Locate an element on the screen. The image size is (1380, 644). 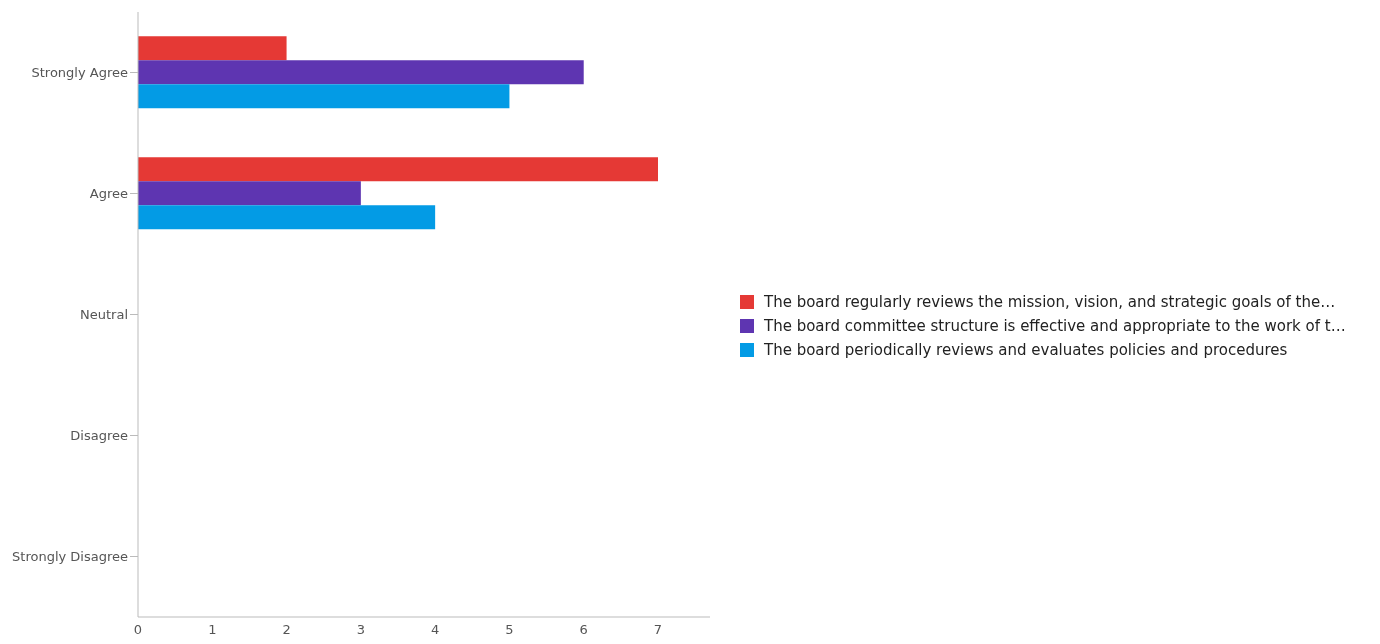
x-tick-label: 1 is located at coordinates (212, 630).